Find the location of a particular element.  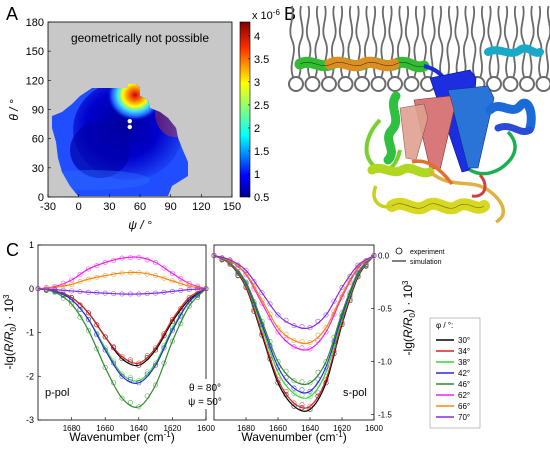

ppol-xlabel: Wavenumber (cm-1) is located at coordinates (121, 437).